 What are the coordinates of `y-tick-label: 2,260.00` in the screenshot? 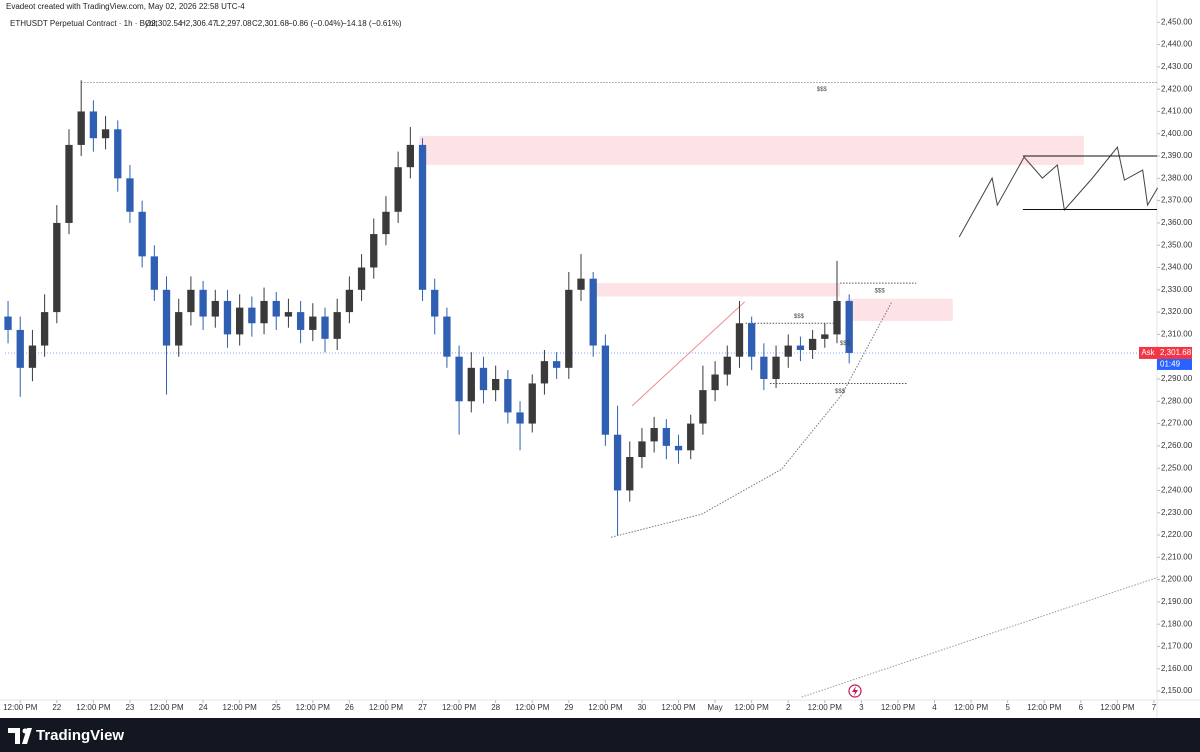 It's located at (1177, 445).